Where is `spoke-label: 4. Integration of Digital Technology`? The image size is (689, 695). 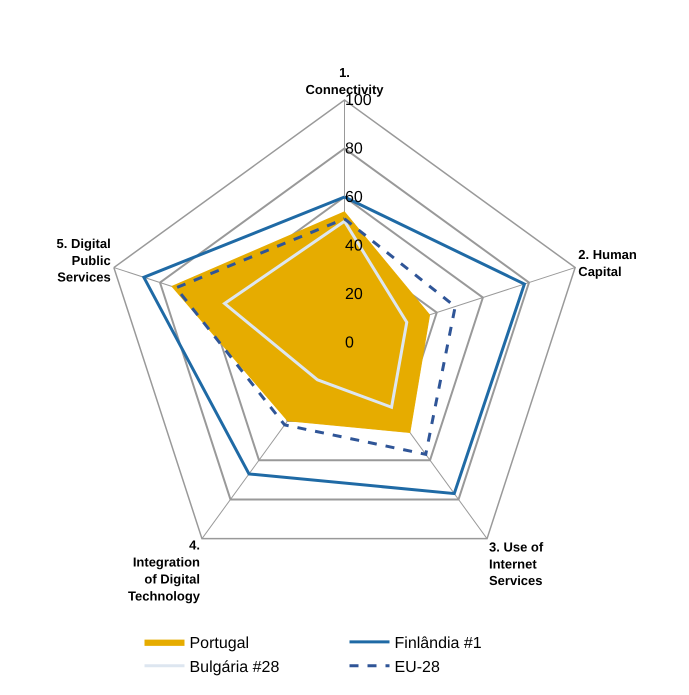 spoke-label: 4. Integration of Digital Technology is located at coordinates (164, 571).